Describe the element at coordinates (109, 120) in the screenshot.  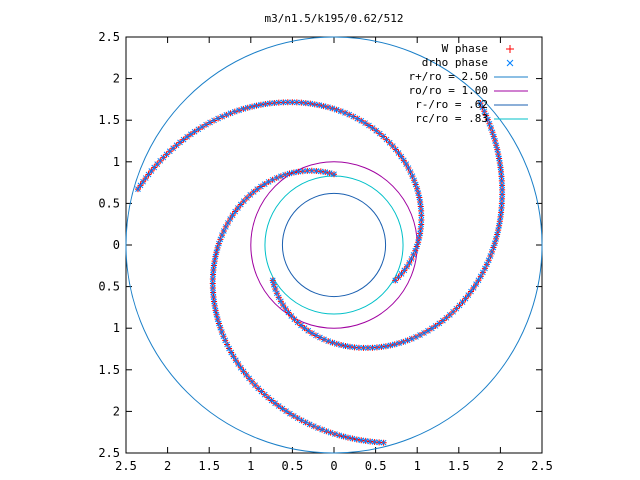
I see `y-tick-label: 1.5` at that location.